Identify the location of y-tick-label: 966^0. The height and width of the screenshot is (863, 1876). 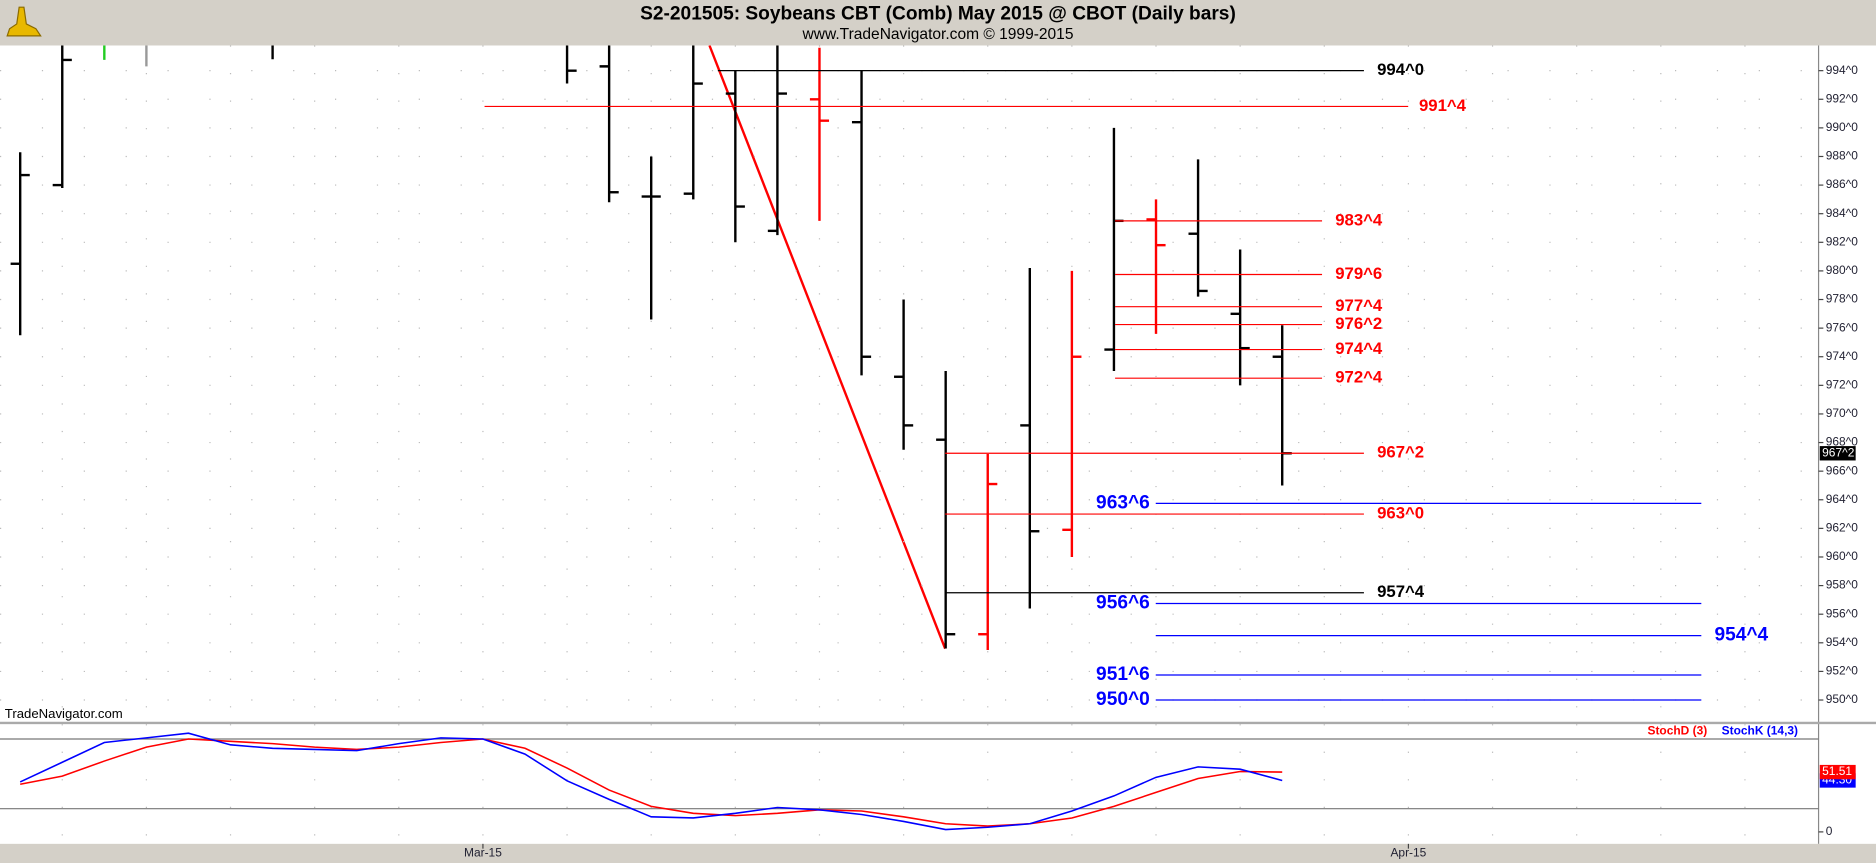
(1842, 470).